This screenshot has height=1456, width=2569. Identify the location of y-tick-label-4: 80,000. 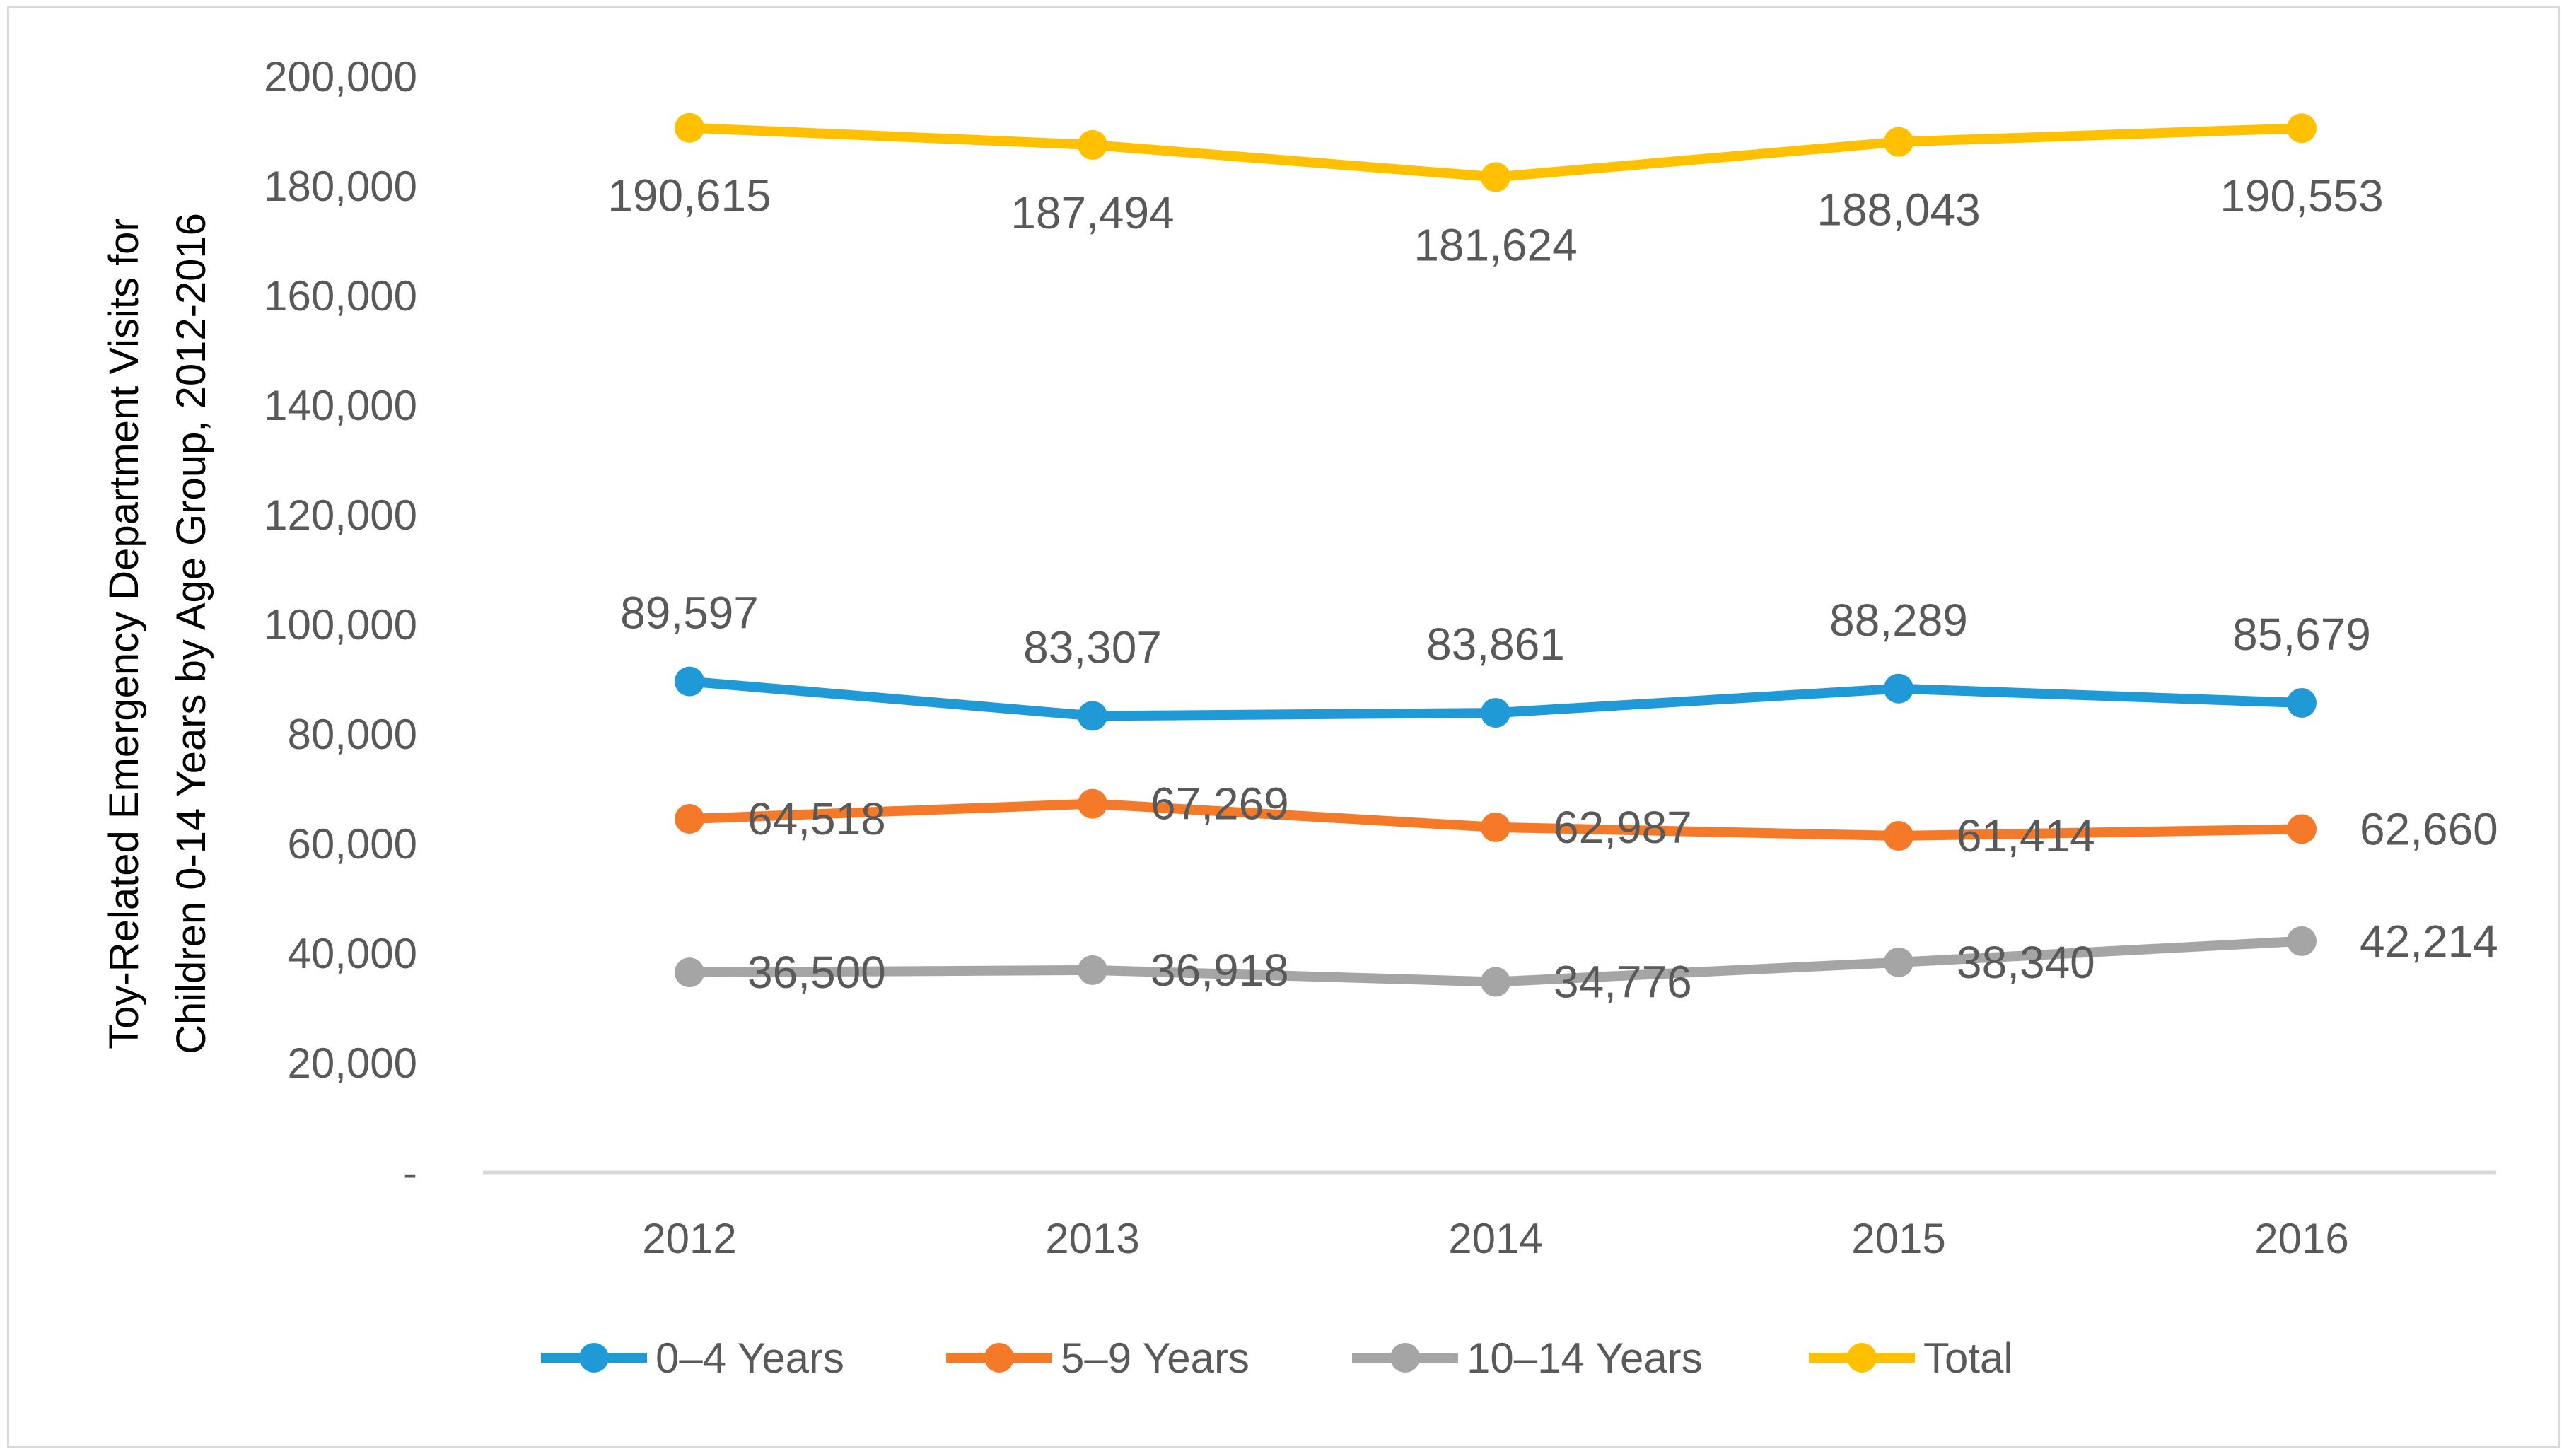
(352, 735).